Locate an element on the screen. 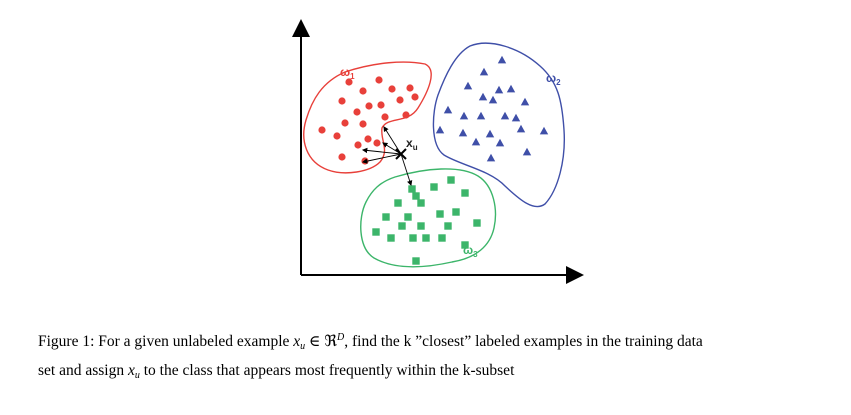 The height and width of the screenshot is (415, 851). cluster-omega2-boundary is located at coordinates (499, 125).